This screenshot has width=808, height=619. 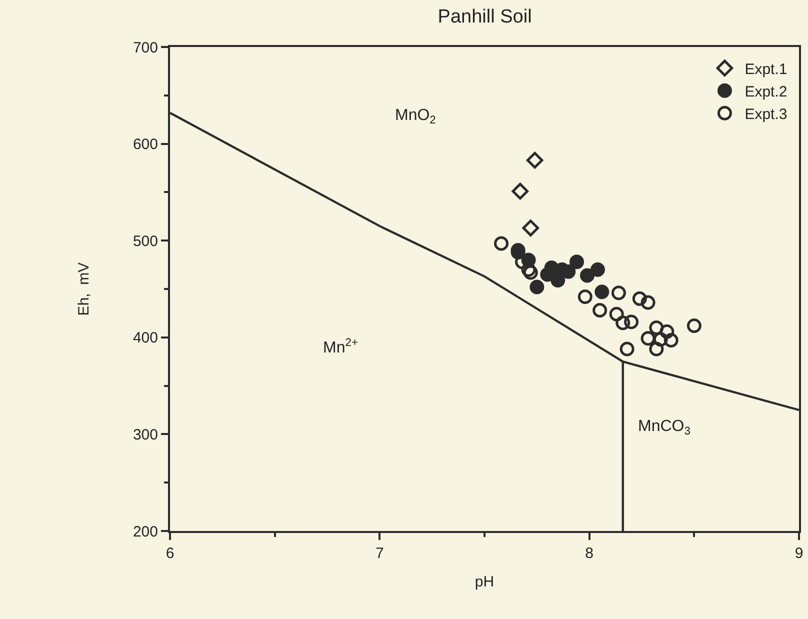 I want to click on y-tick-label: 300, so click(x=145, y=435).